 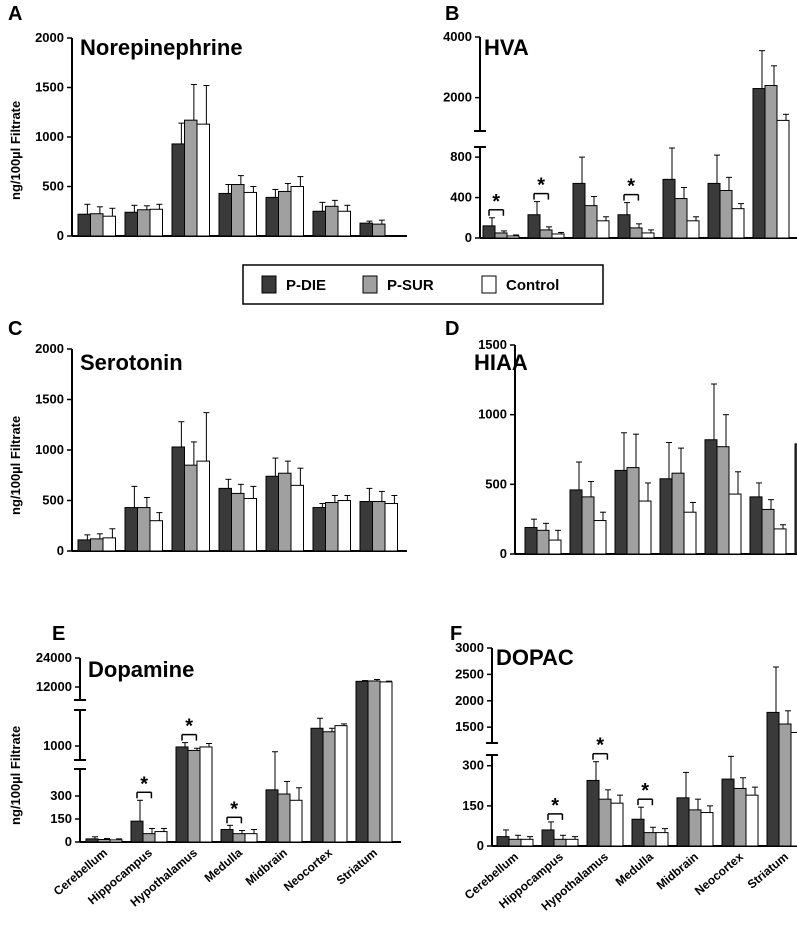 What do you see at coordinates (131, 362) in the screenshot?
I see `title-serotonin: Serotonin` at bounding box center [131, 362].